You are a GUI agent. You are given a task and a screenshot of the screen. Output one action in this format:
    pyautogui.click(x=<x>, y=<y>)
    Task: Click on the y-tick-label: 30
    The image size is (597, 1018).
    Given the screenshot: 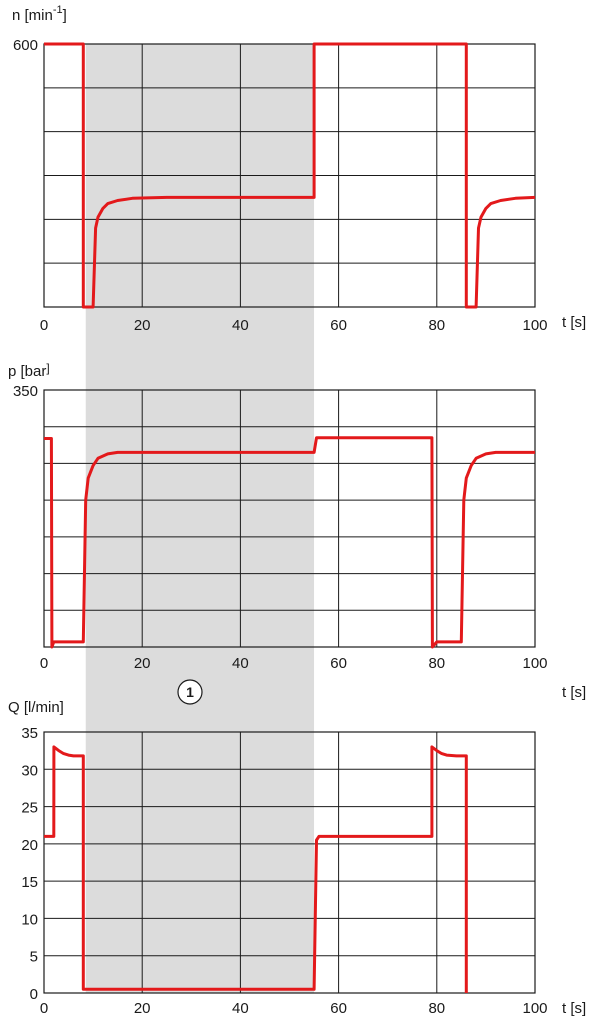 What is the action you would take?
    pyautogui.click(x=29, y=770)
    